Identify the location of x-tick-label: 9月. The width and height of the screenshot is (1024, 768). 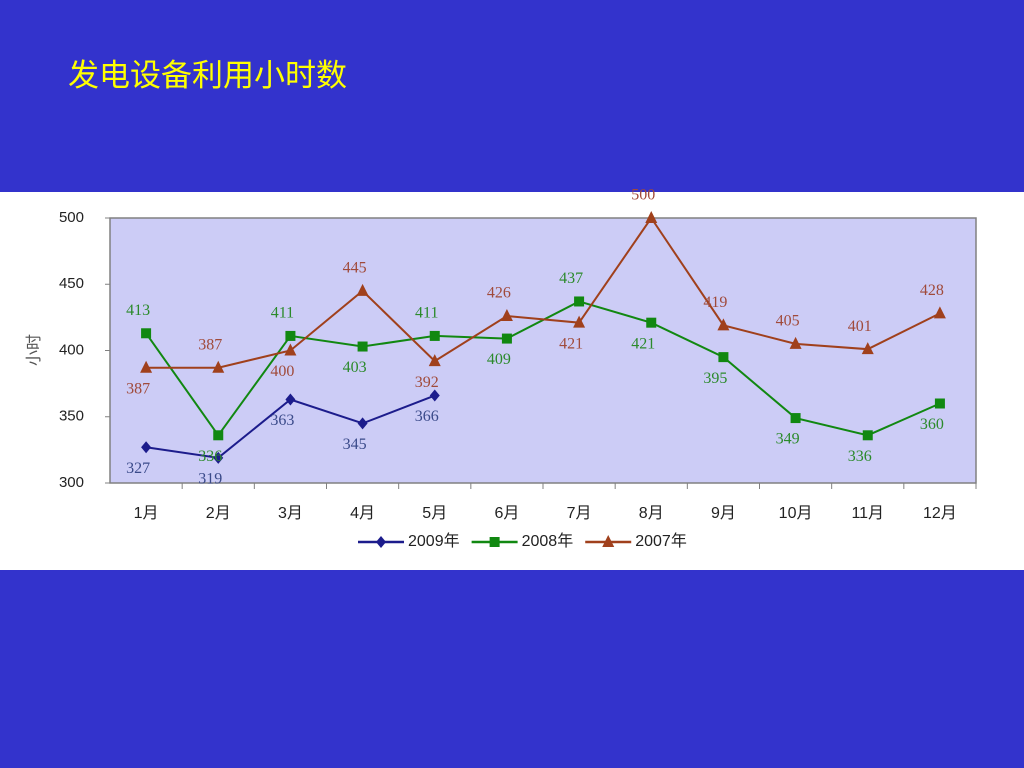
(723, 513).